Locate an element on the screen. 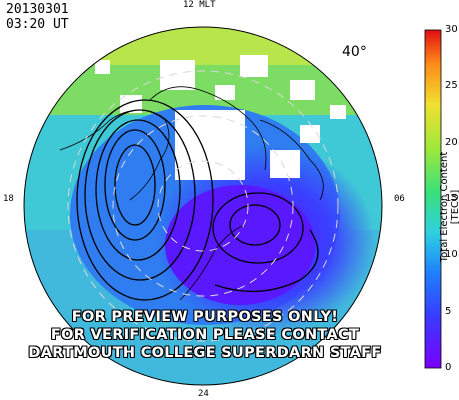 The width and height of the screenshot is (459, 400). latitude-label: 40° is located at coordinates (354, 52).